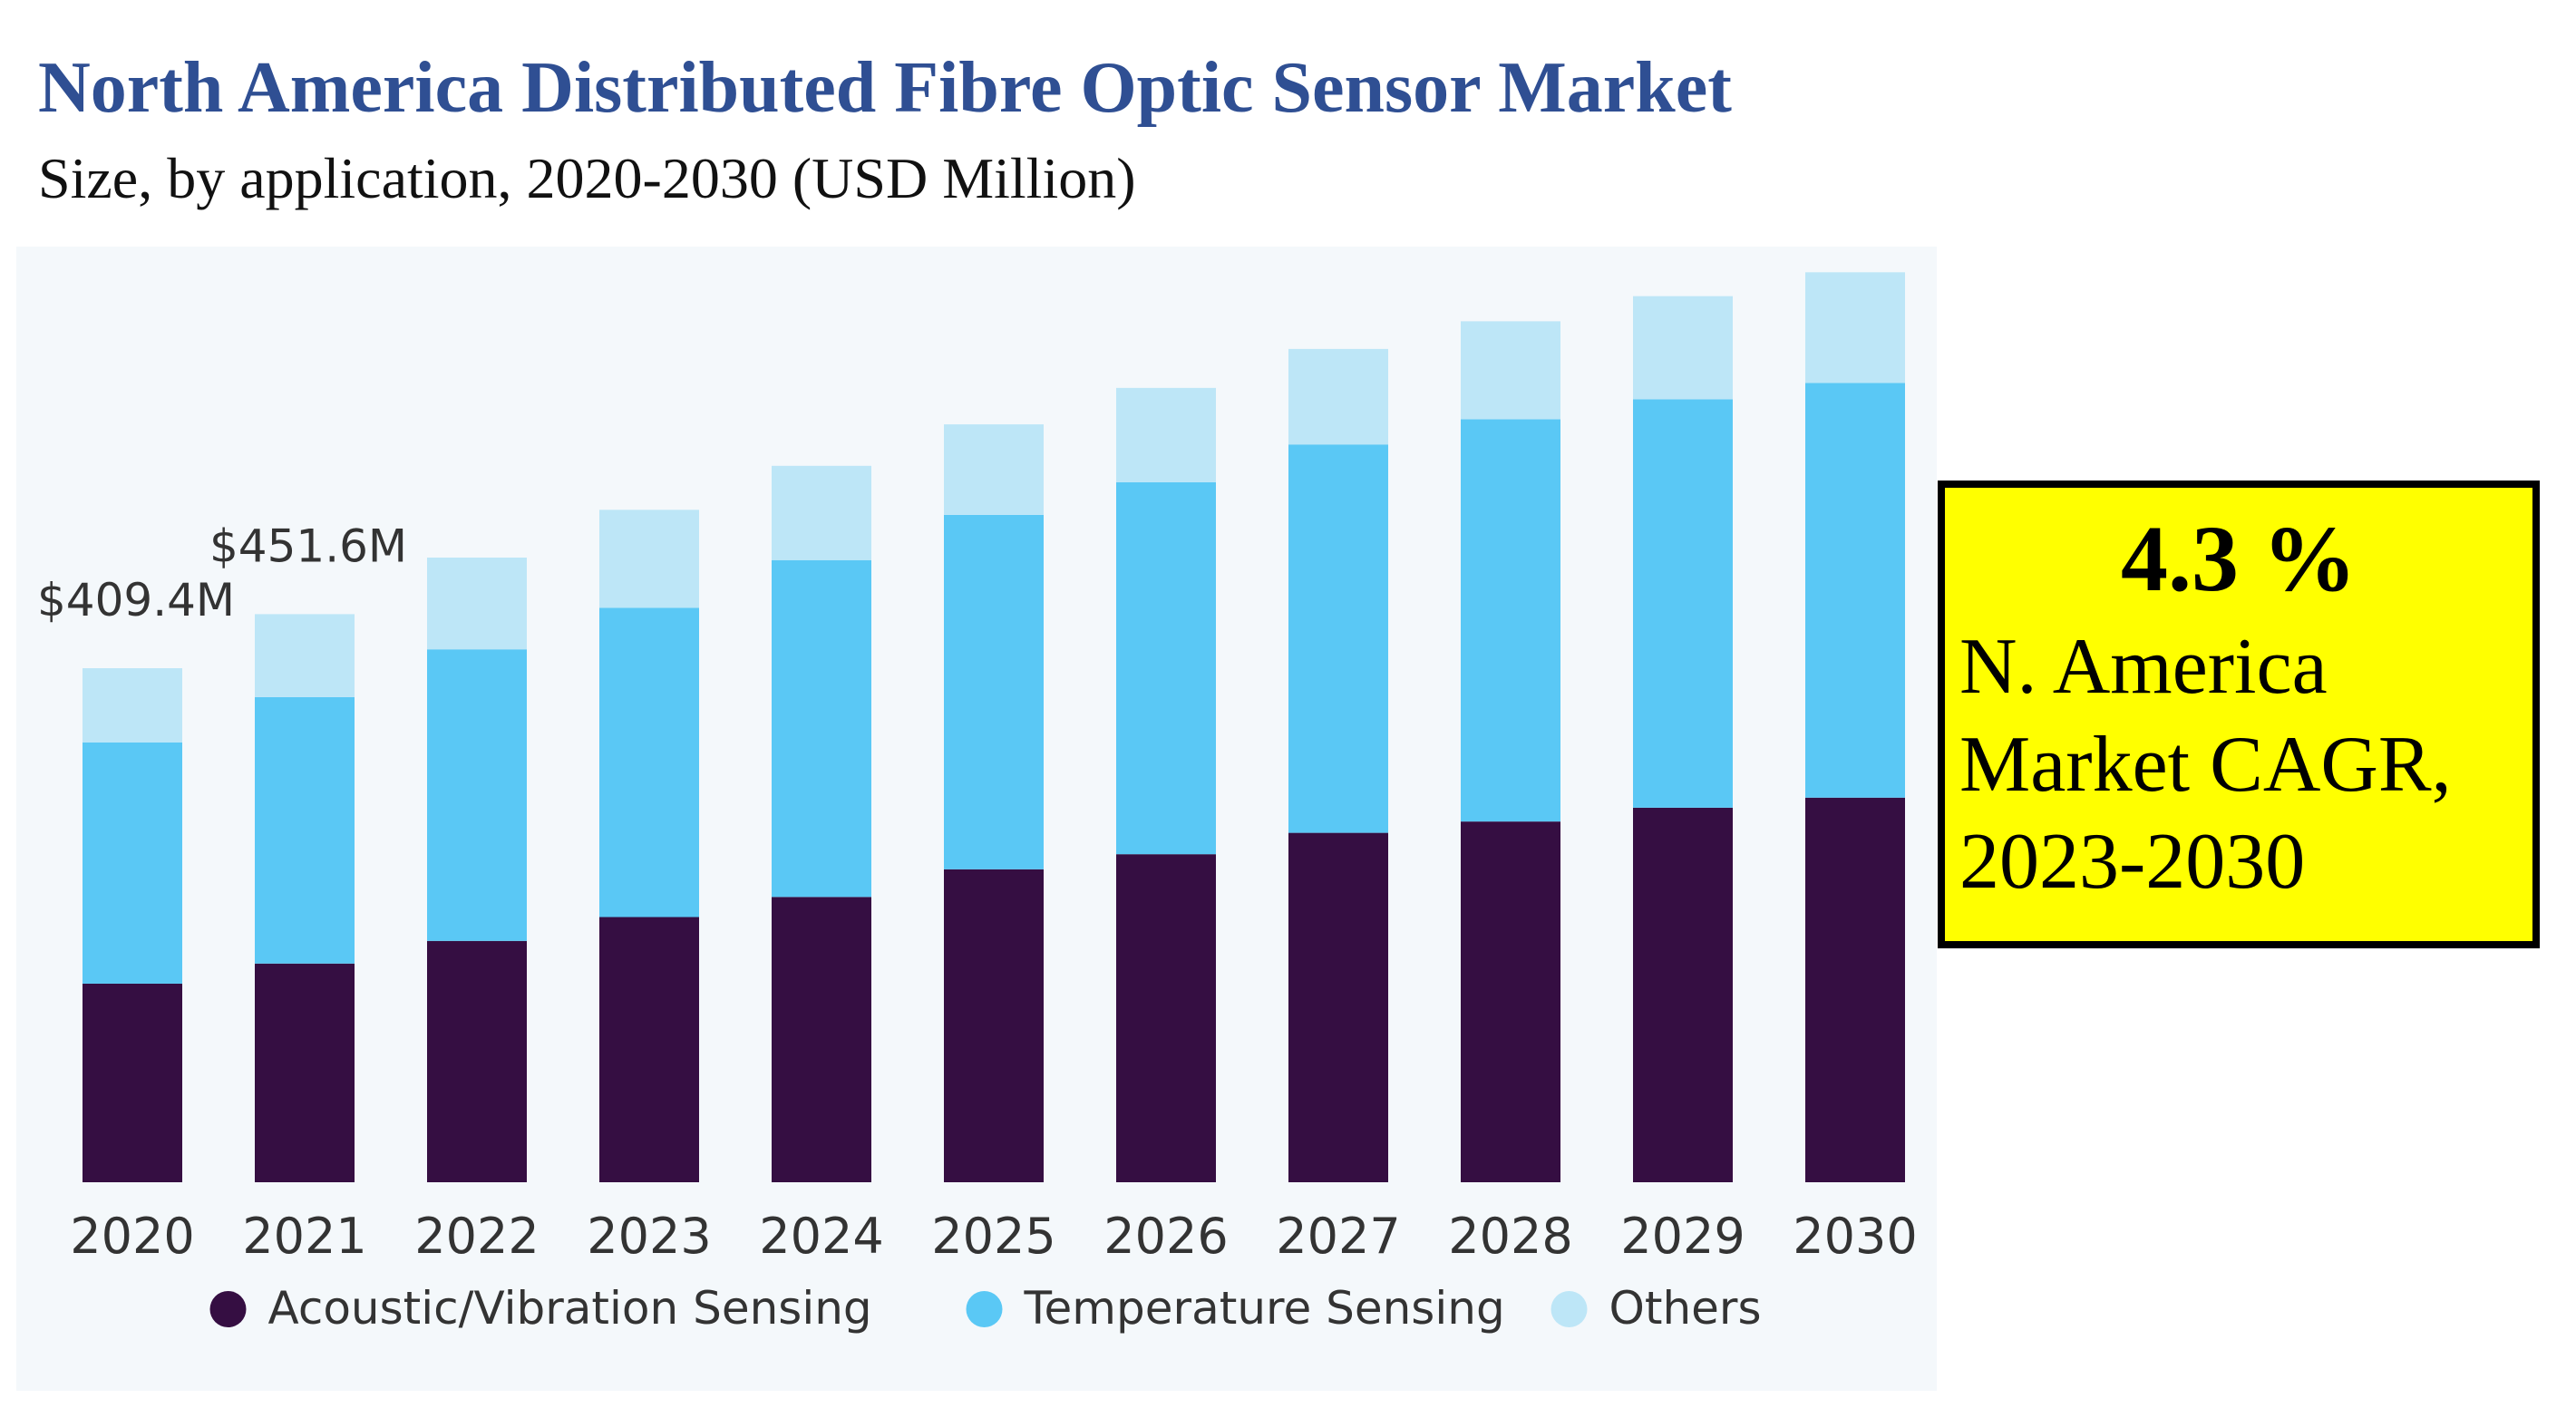 The height and width of the screenshot is (1408, 2576). What do you see at coordinates (649, 1049) in the screenshot?
I see `bar-acoustic-vibration-sensing-2023` at bounding box center [649, 1049].